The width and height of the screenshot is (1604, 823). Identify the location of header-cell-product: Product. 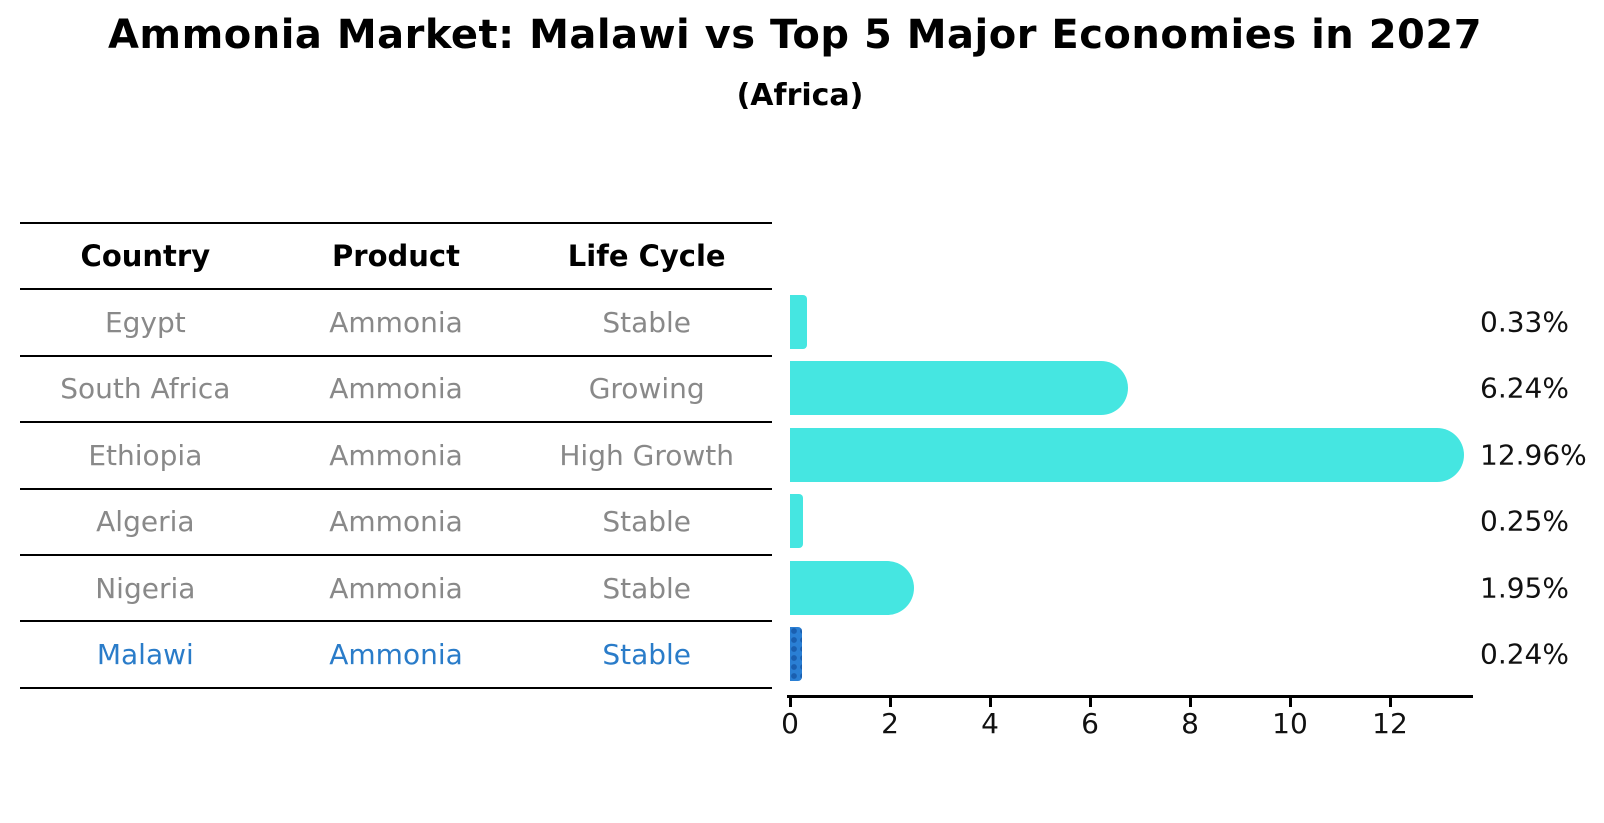
(396, 256).